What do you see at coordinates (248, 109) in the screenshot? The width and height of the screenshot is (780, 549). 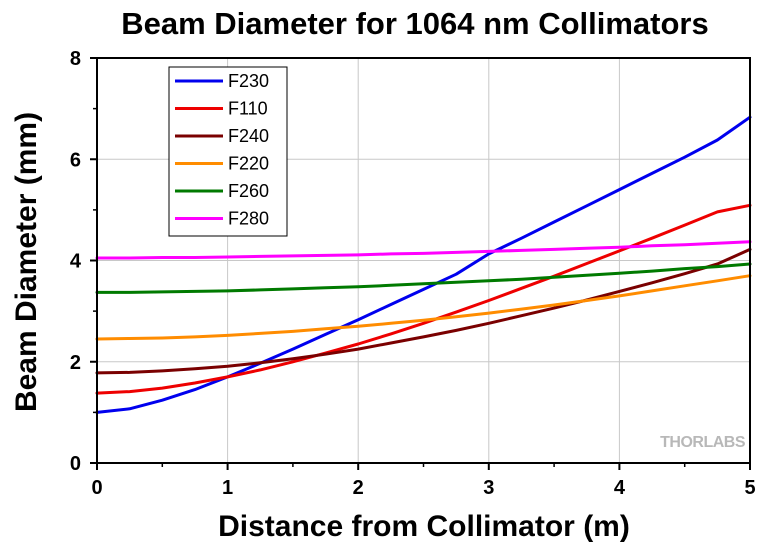 I see `legend-label-f110: F110` at bounding box center [248, 109].